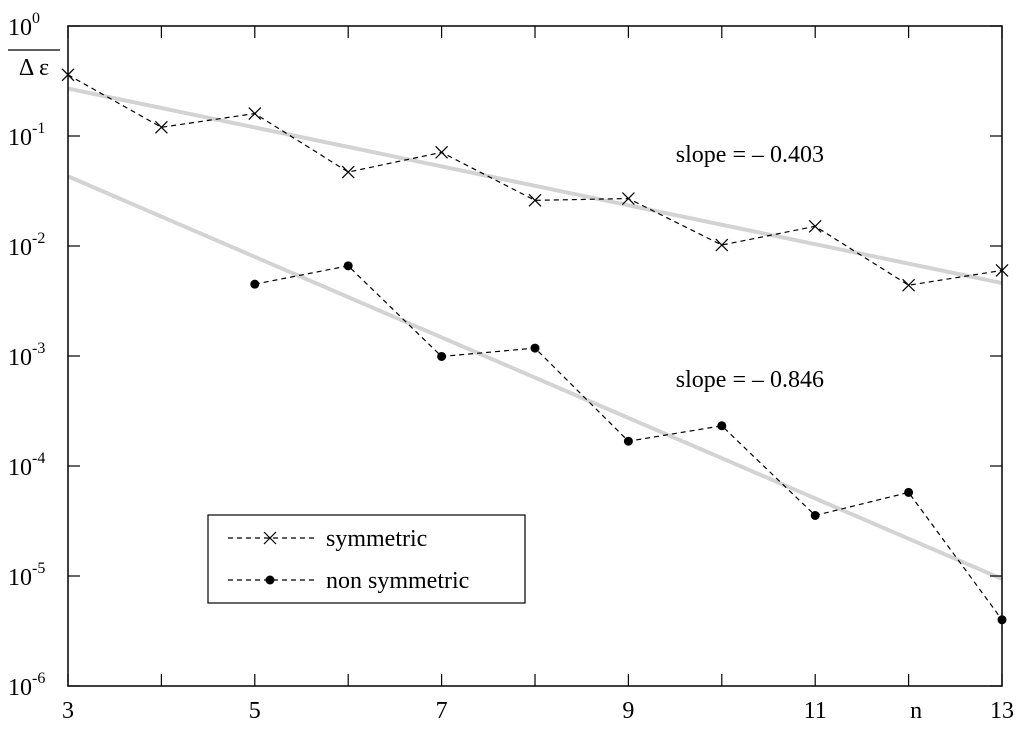 The height and width of the screenshot is (733, 1022). Describe the element at coordinates (916, 711) in the screenshot. I see `x-axis-label: n` at that location.